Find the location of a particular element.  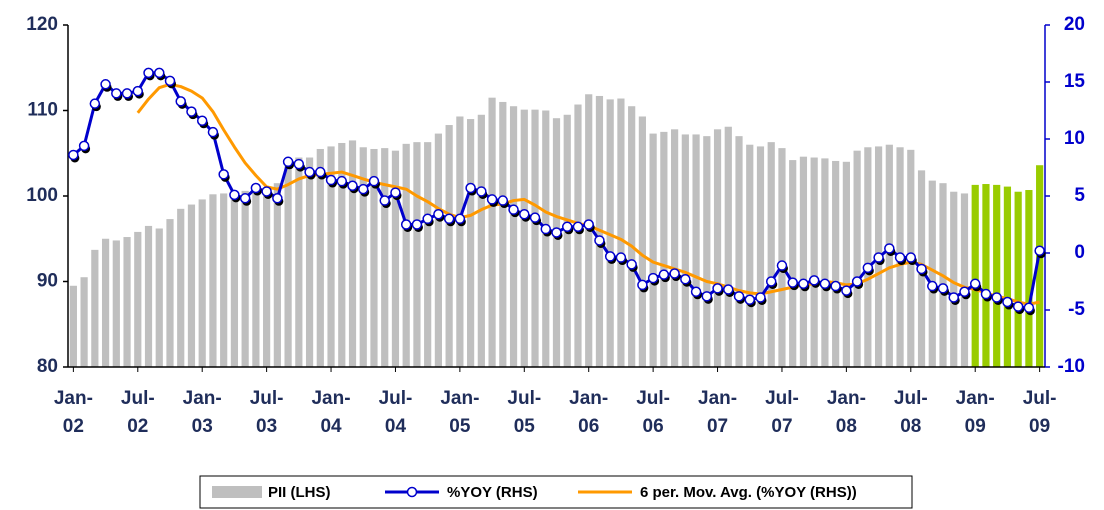

y2-tick-label: 20 is located at coordinates (1074, 24).